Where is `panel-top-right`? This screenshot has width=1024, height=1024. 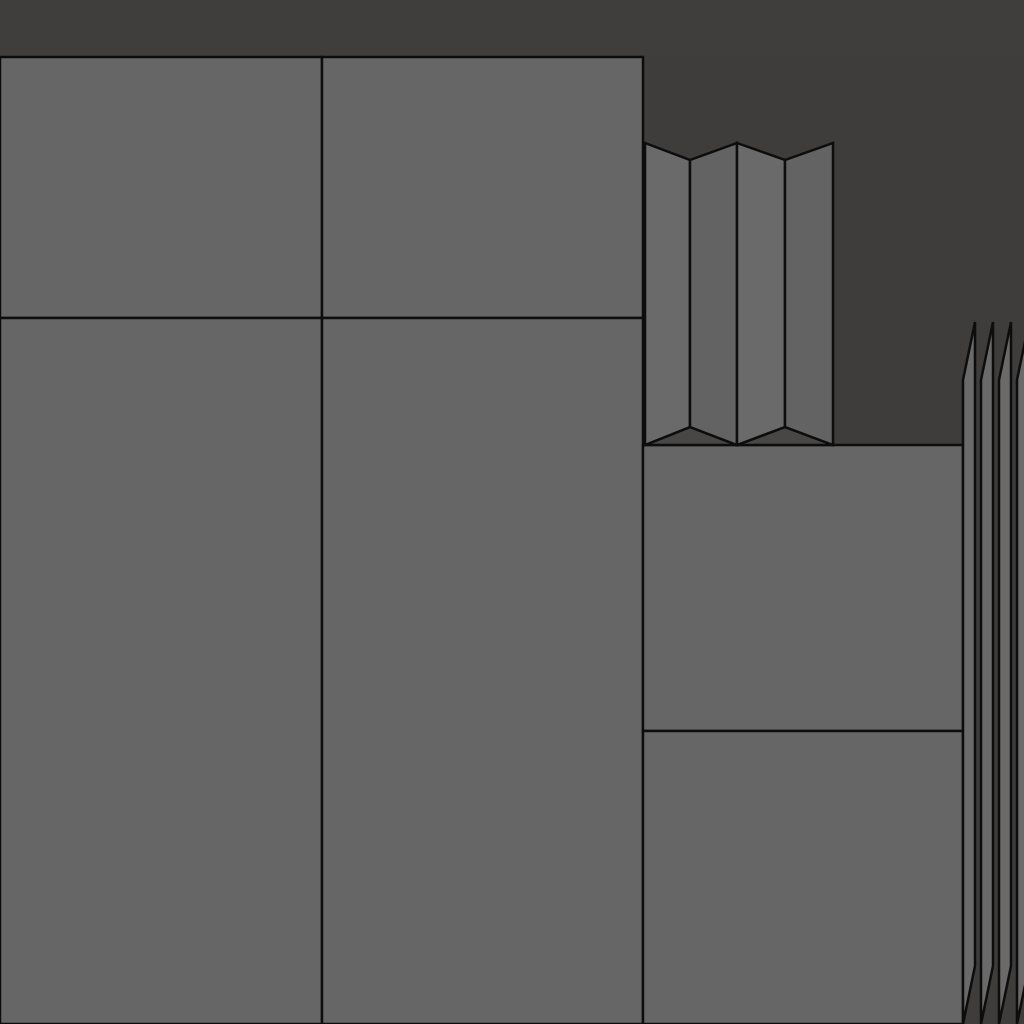
panel-top-right is located at coordinates (482, 187).